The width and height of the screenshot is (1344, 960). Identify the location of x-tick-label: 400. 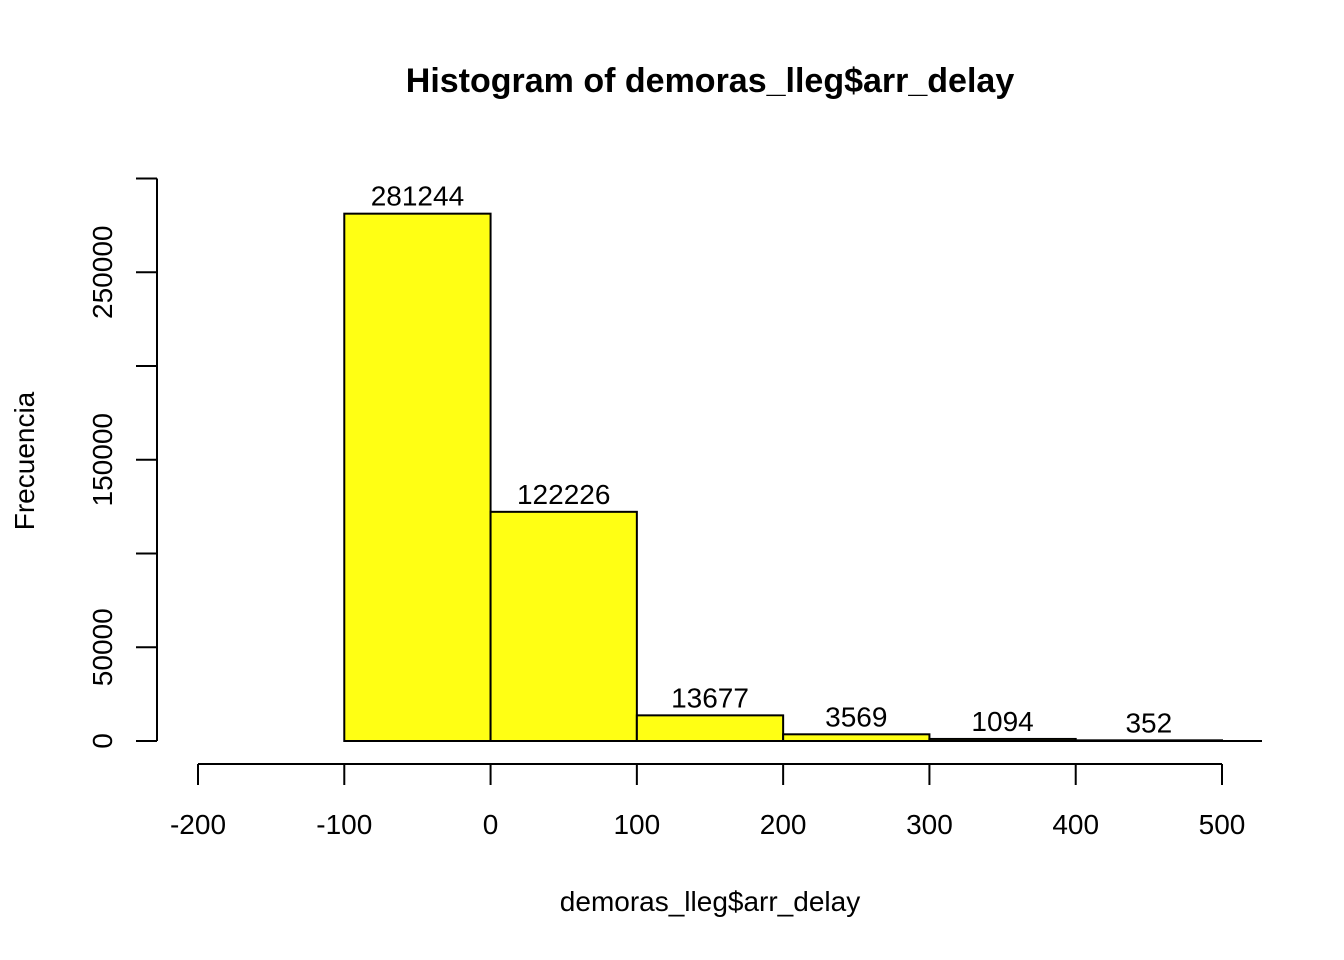
(1075, 824).